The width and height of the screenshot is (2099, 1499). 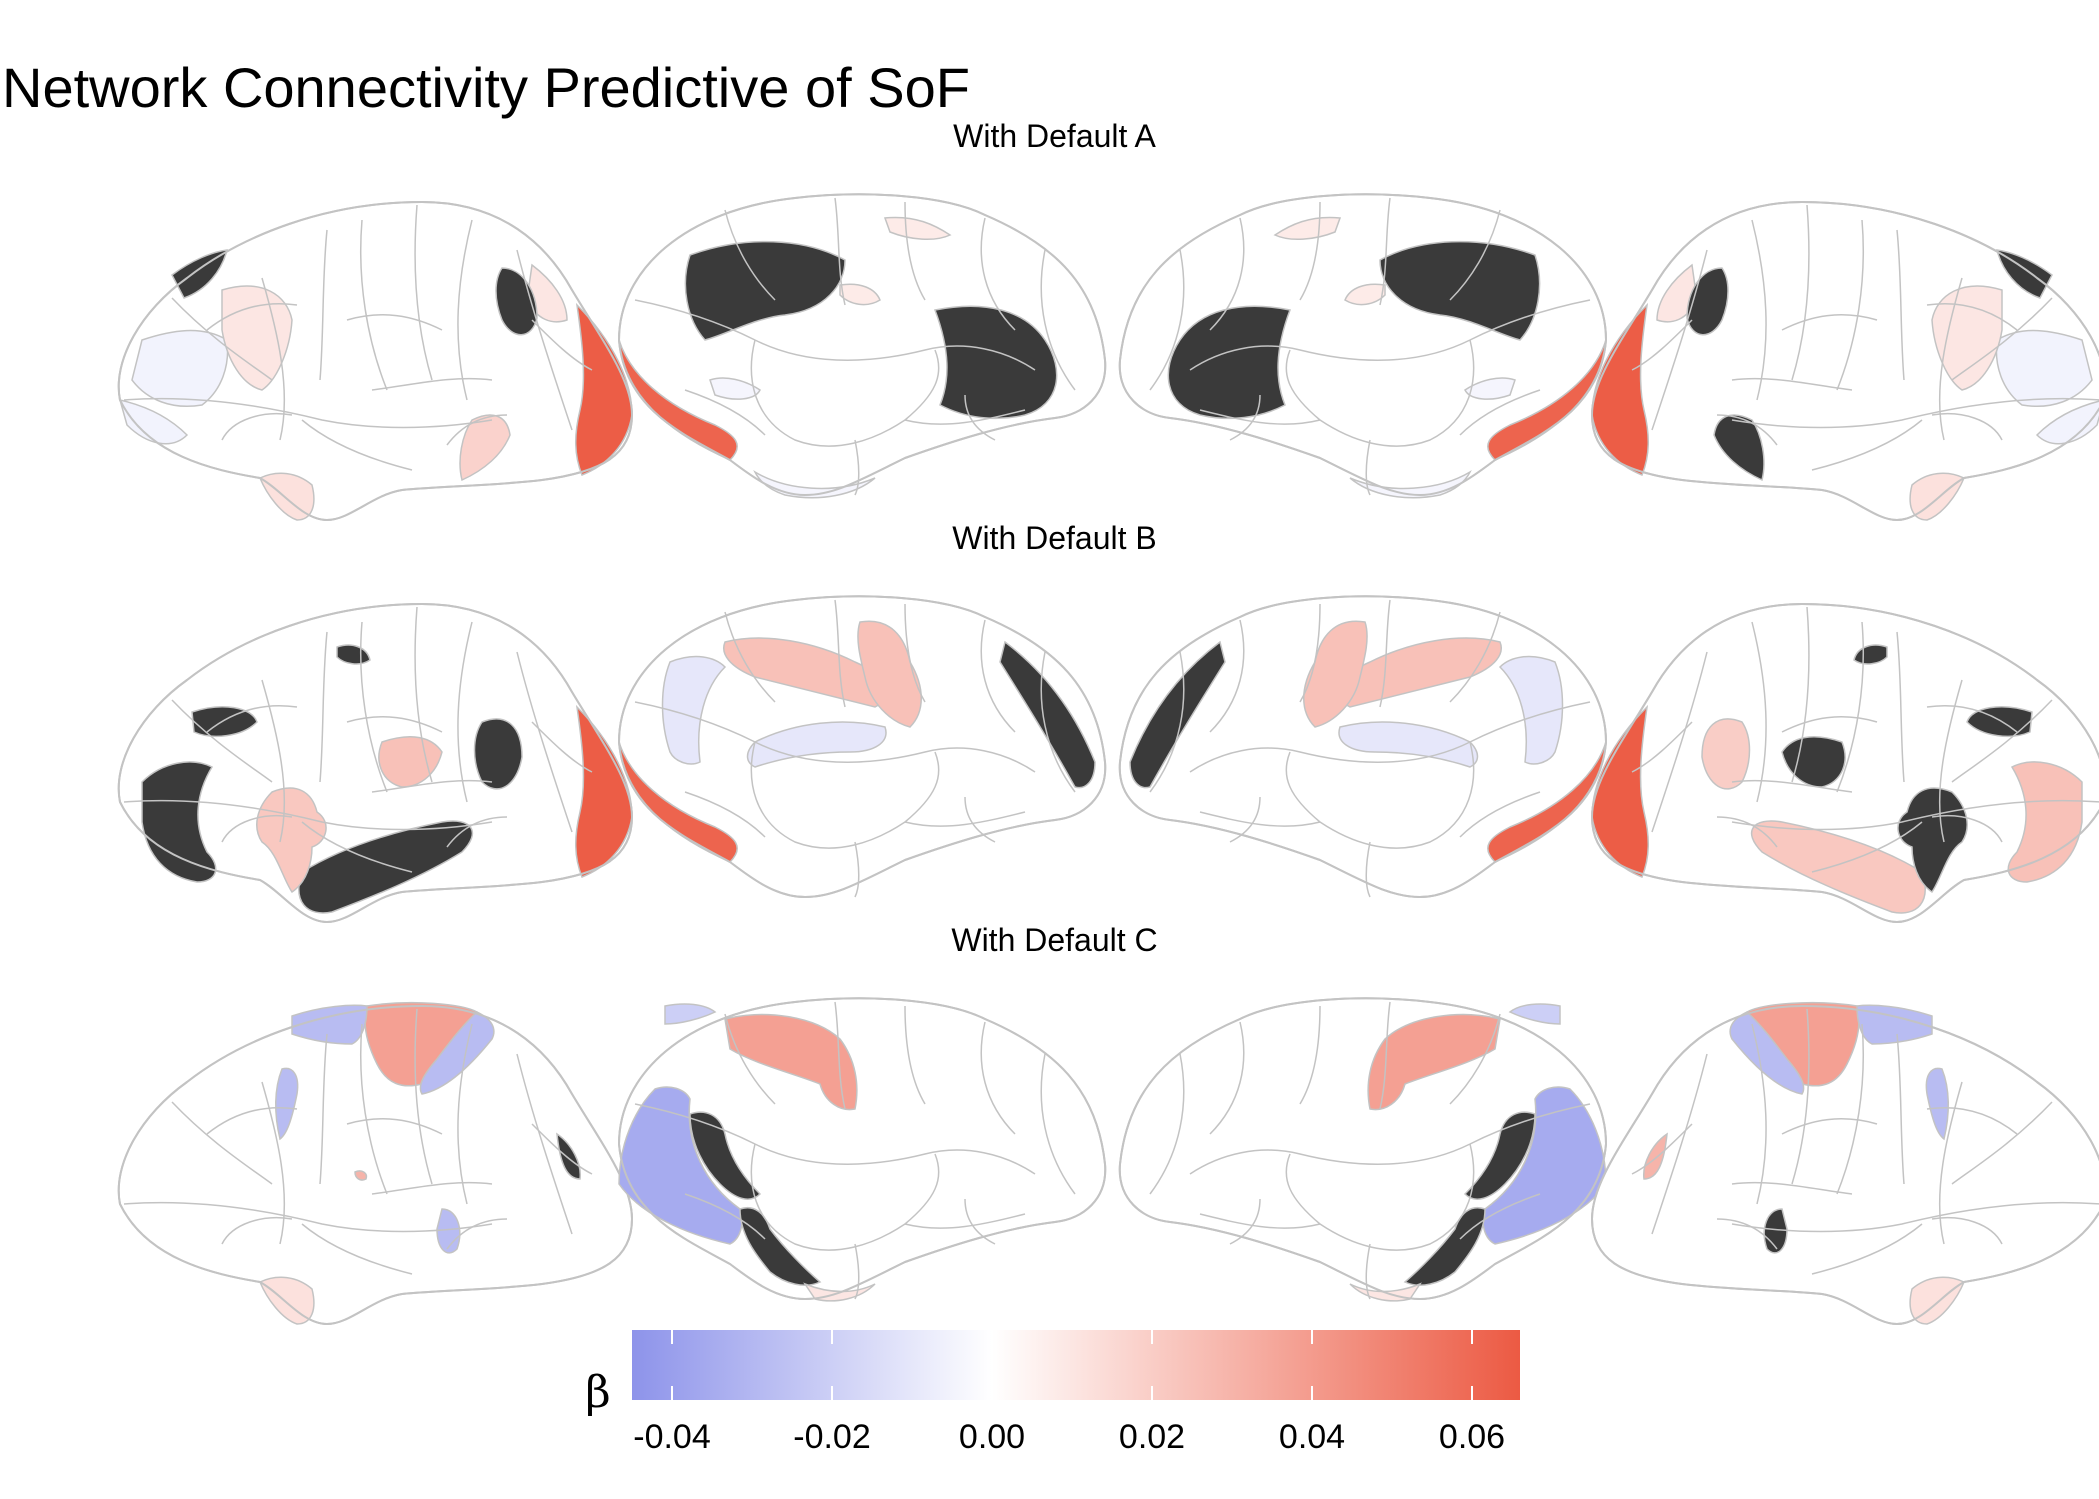 What do you see at coordinates (1054, 940) in the screenshot?
I see `panel-title-c: With Default C` at bounding box center [1054, 940].